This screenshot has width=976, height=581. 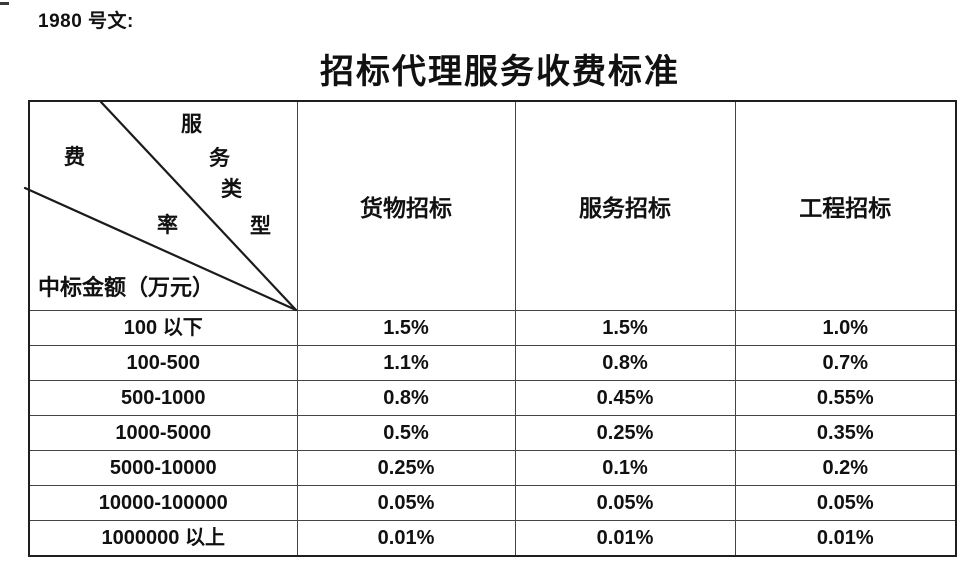 What do you see at coordinates (219, 158) in the screenshot?
I see `service-type-char-2: 务` at bounding box center [219, 158].